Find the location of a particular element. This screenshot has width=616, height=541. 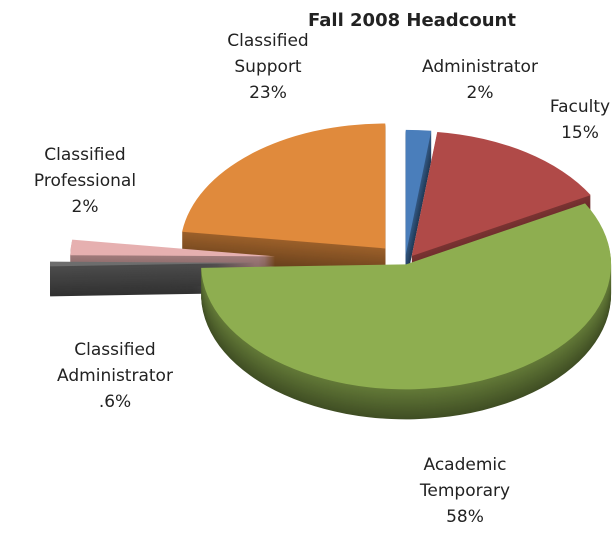

value-label: 15% is located at coordinates (580, 133).